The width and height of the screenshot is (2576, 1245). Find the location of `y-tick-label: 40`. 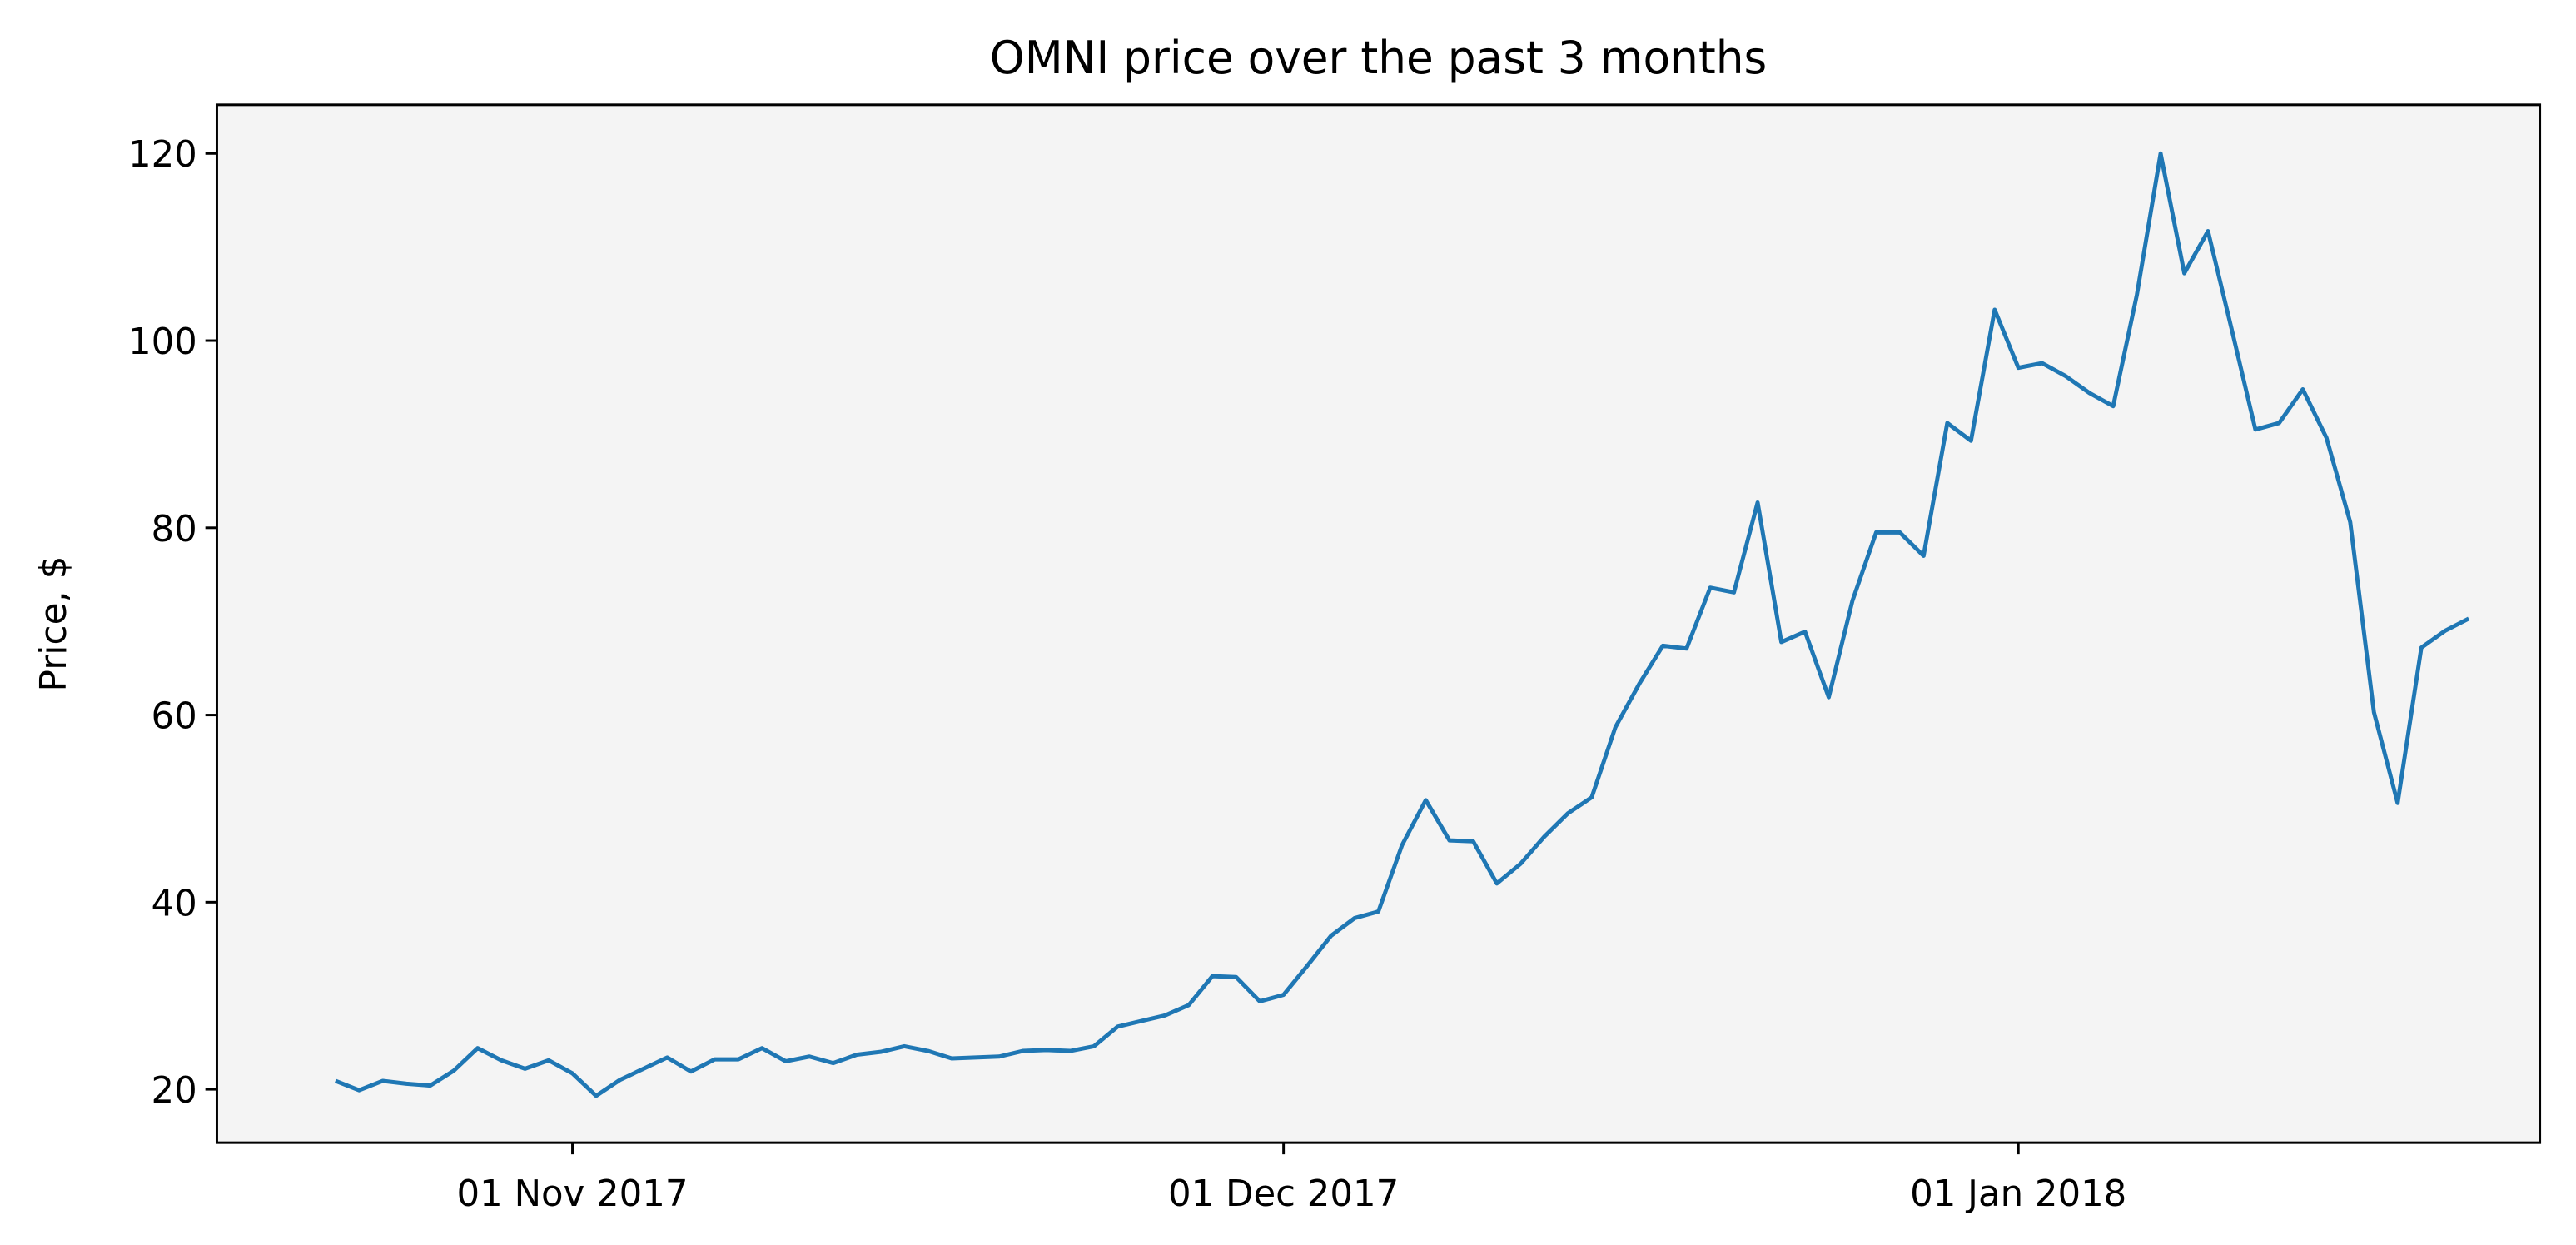

y-tick-label: 40 is located at coordinates (174, 903).